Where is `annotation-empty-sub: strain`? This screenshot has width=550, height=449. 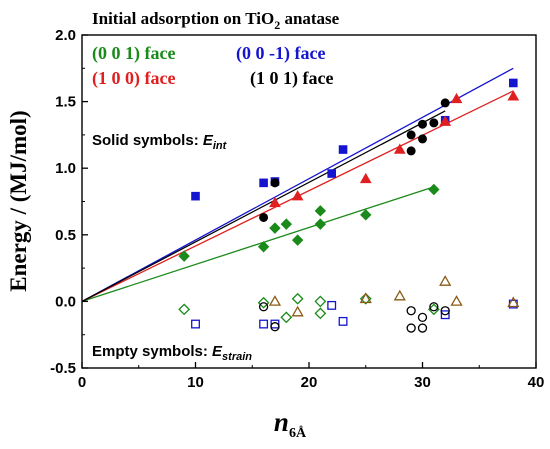
annotation-empty-sub: strain is located at coordinates (237, 357).